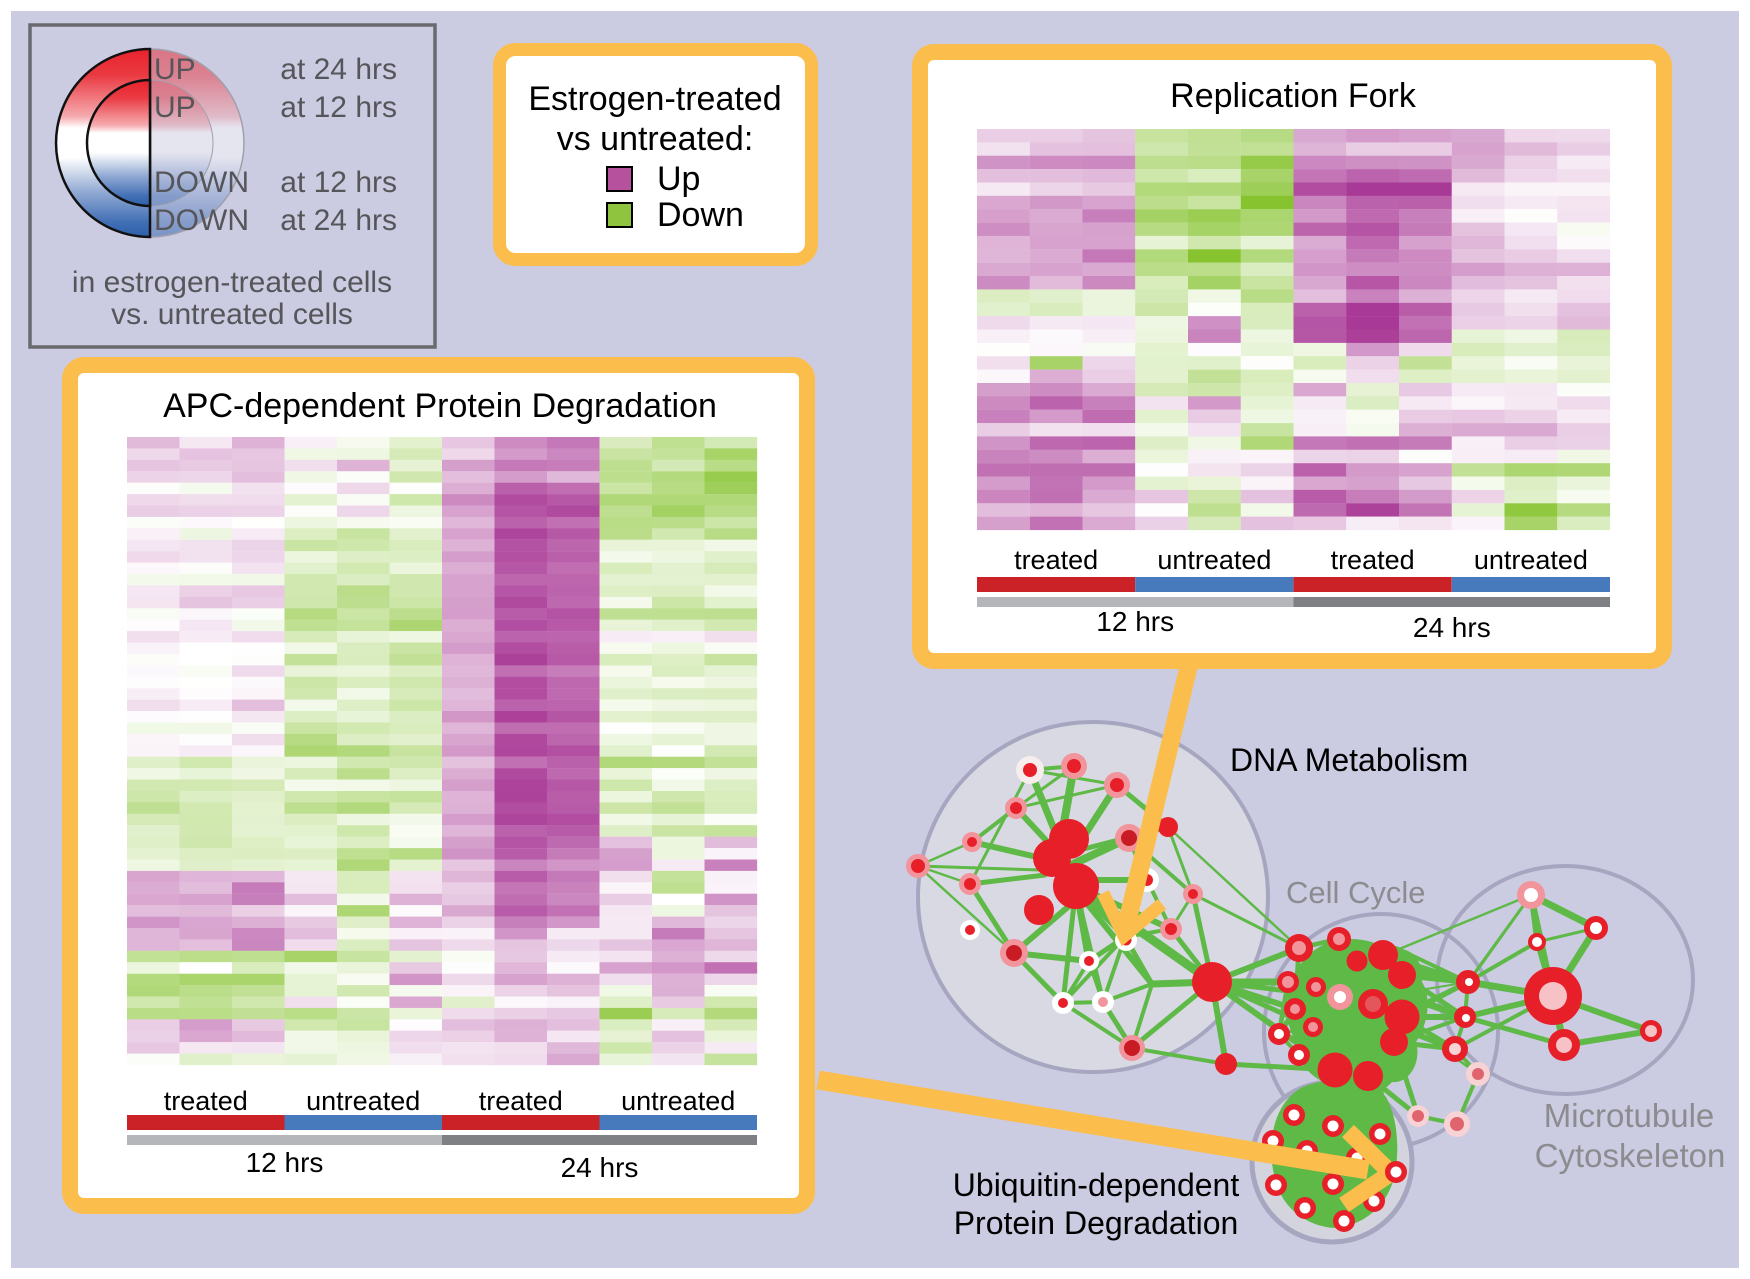 The width and height of the screenshot is (1750, 1279). I want to click on svg-text: Cytoskeleton, so click(1630, 1155).